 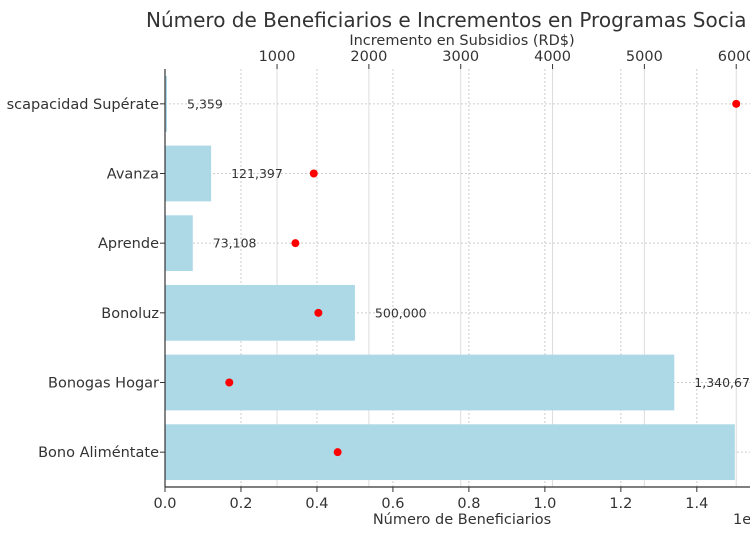 I want to click on bar-value-label: 1,340,67, so click(x=722, y=382).